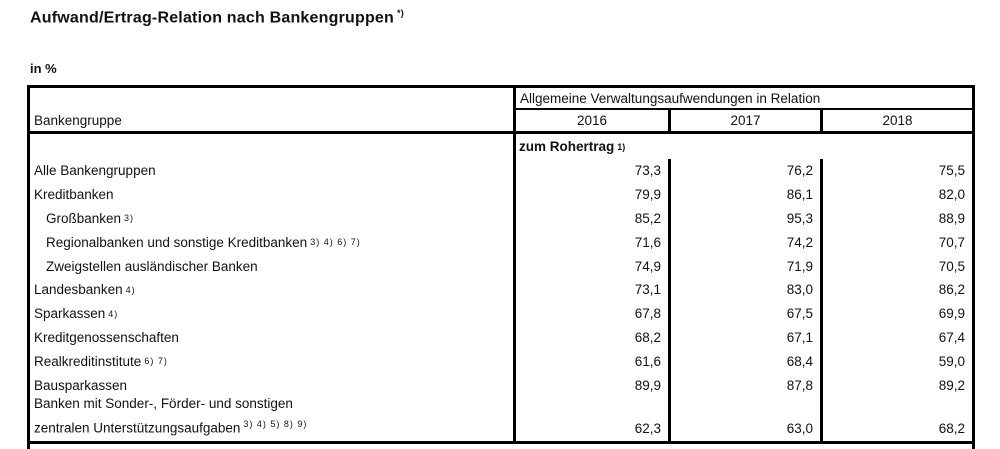  What do you see at coordinates (78, 120) in the screenshot?
I see `column-header-bankengruppe-label: Bankengruppe` at bounding box center [78, 120].